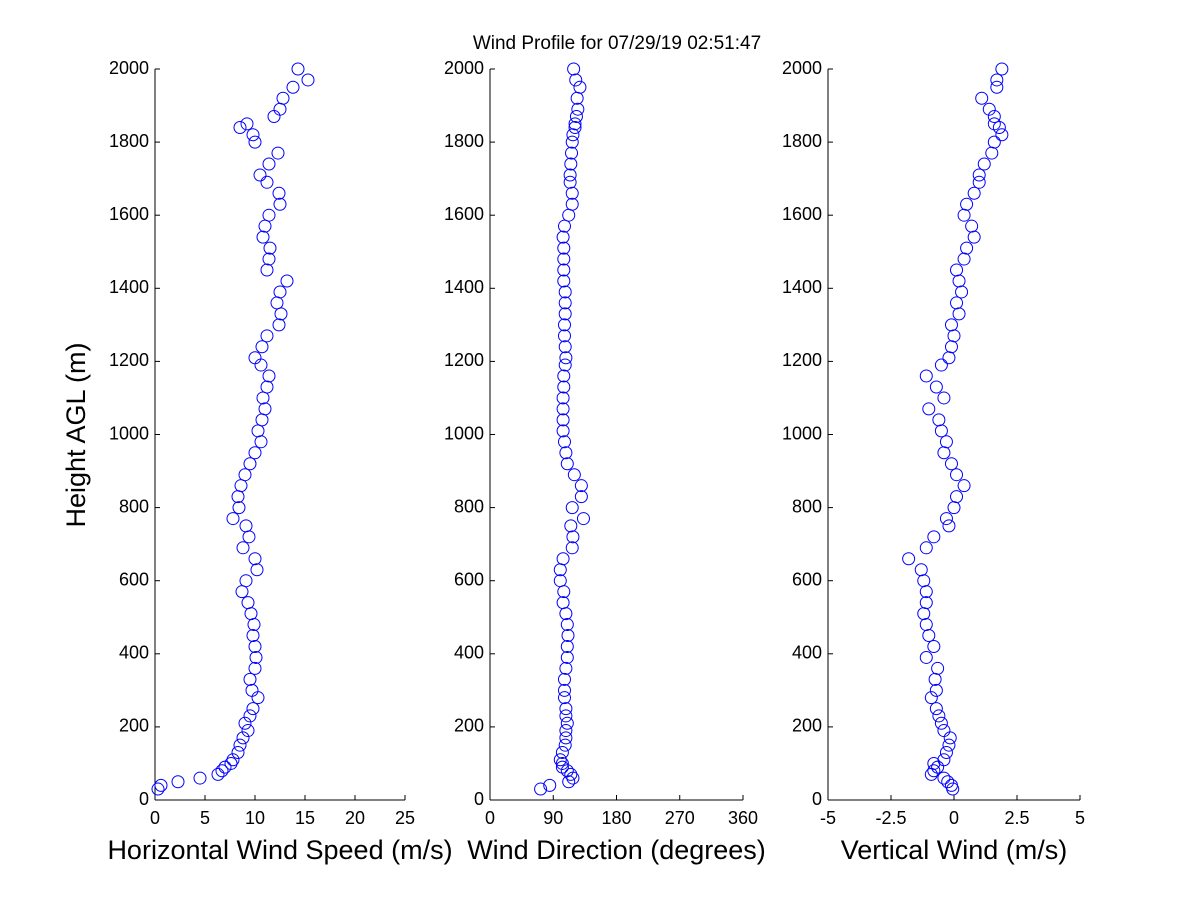 The width and height of the screenshot is (1200, 900). Describe the element at coordinates (405, 818) in the screenshot. I see `x-tick-label: 25` at that location.